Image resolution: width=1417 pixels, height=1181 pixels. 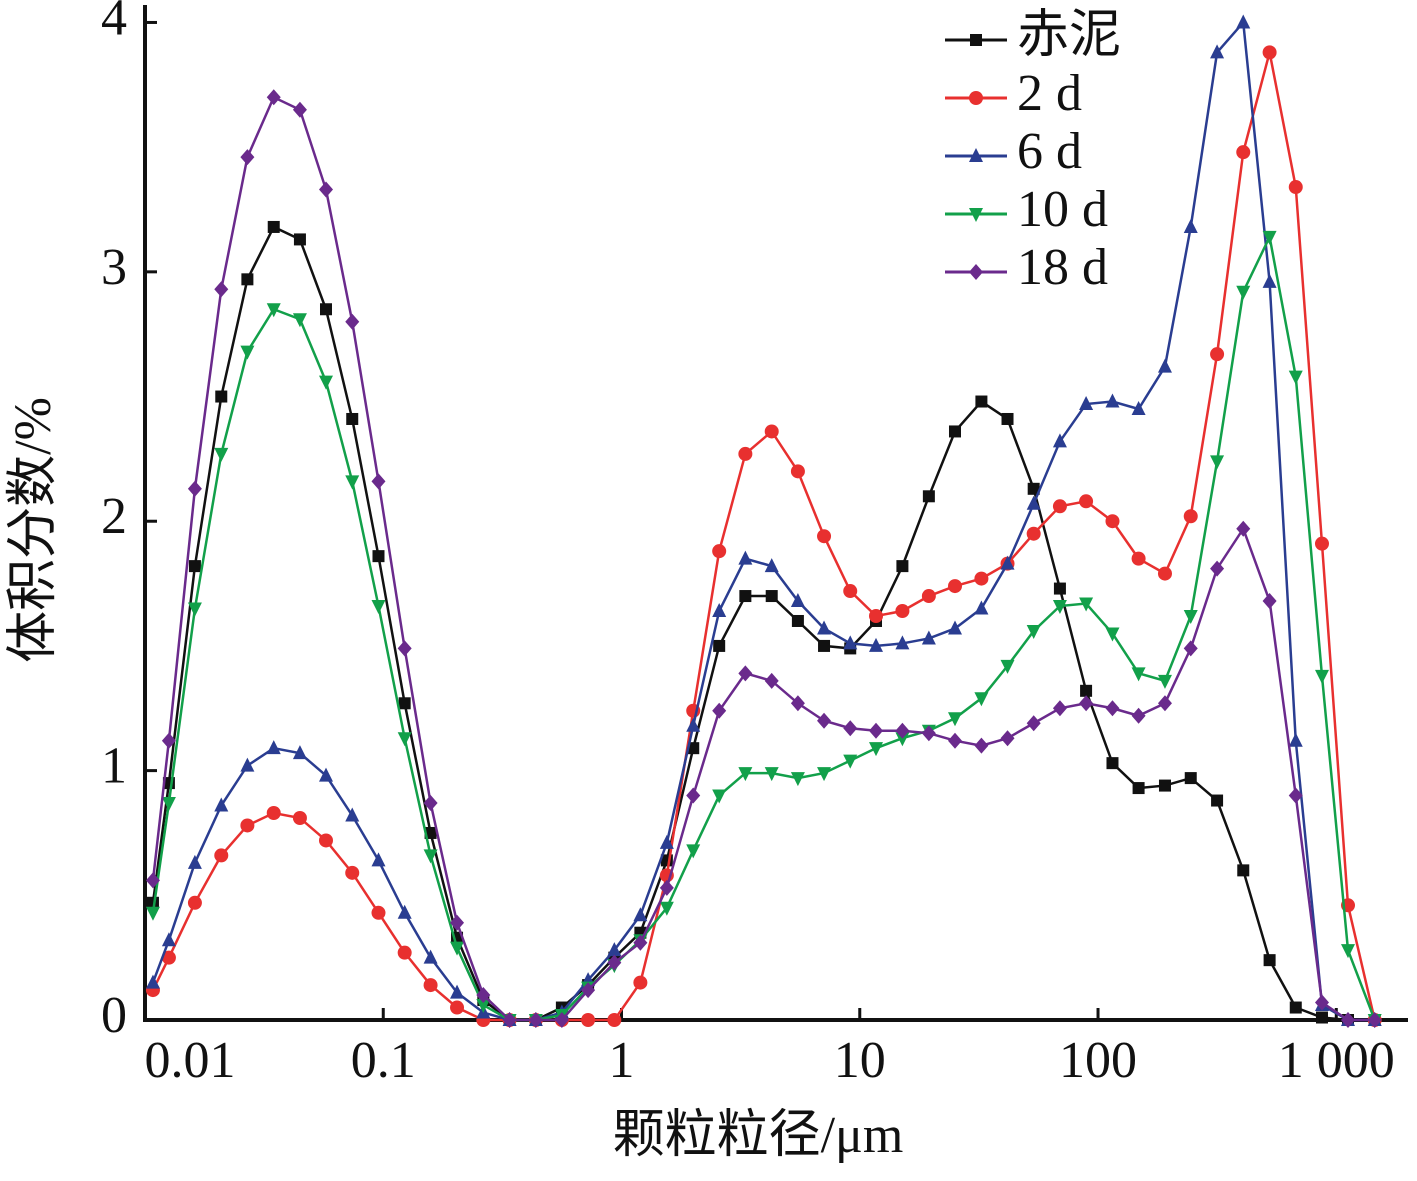 What do you see at coordinates (1069, 35) in the screenshot?
I see `legend-label: 赤泥` at bounding box center [1069, 35].